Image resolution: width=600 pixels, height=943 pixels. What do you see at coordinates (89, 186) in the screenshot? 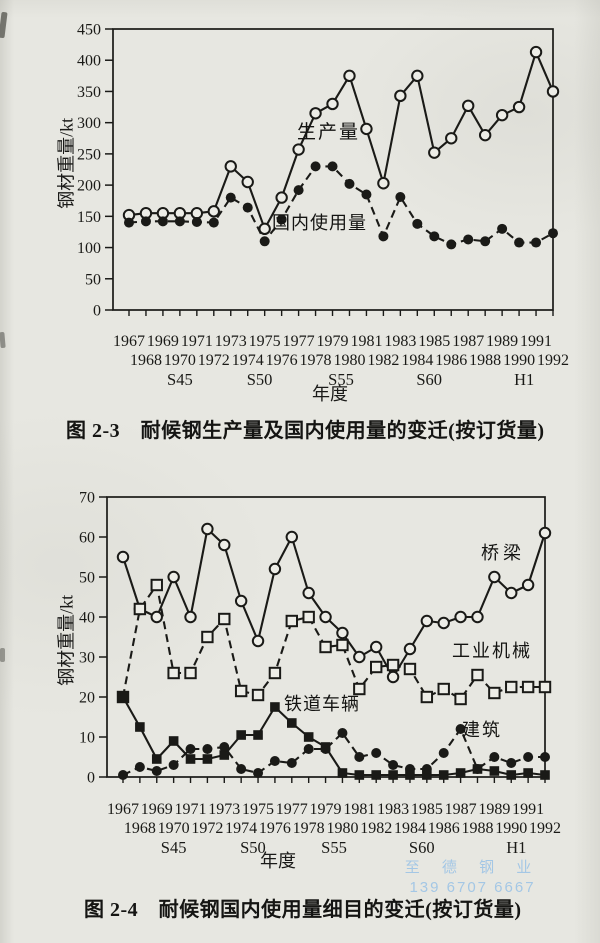
I see `svg-text: 200` at bounding box center [89, 186].